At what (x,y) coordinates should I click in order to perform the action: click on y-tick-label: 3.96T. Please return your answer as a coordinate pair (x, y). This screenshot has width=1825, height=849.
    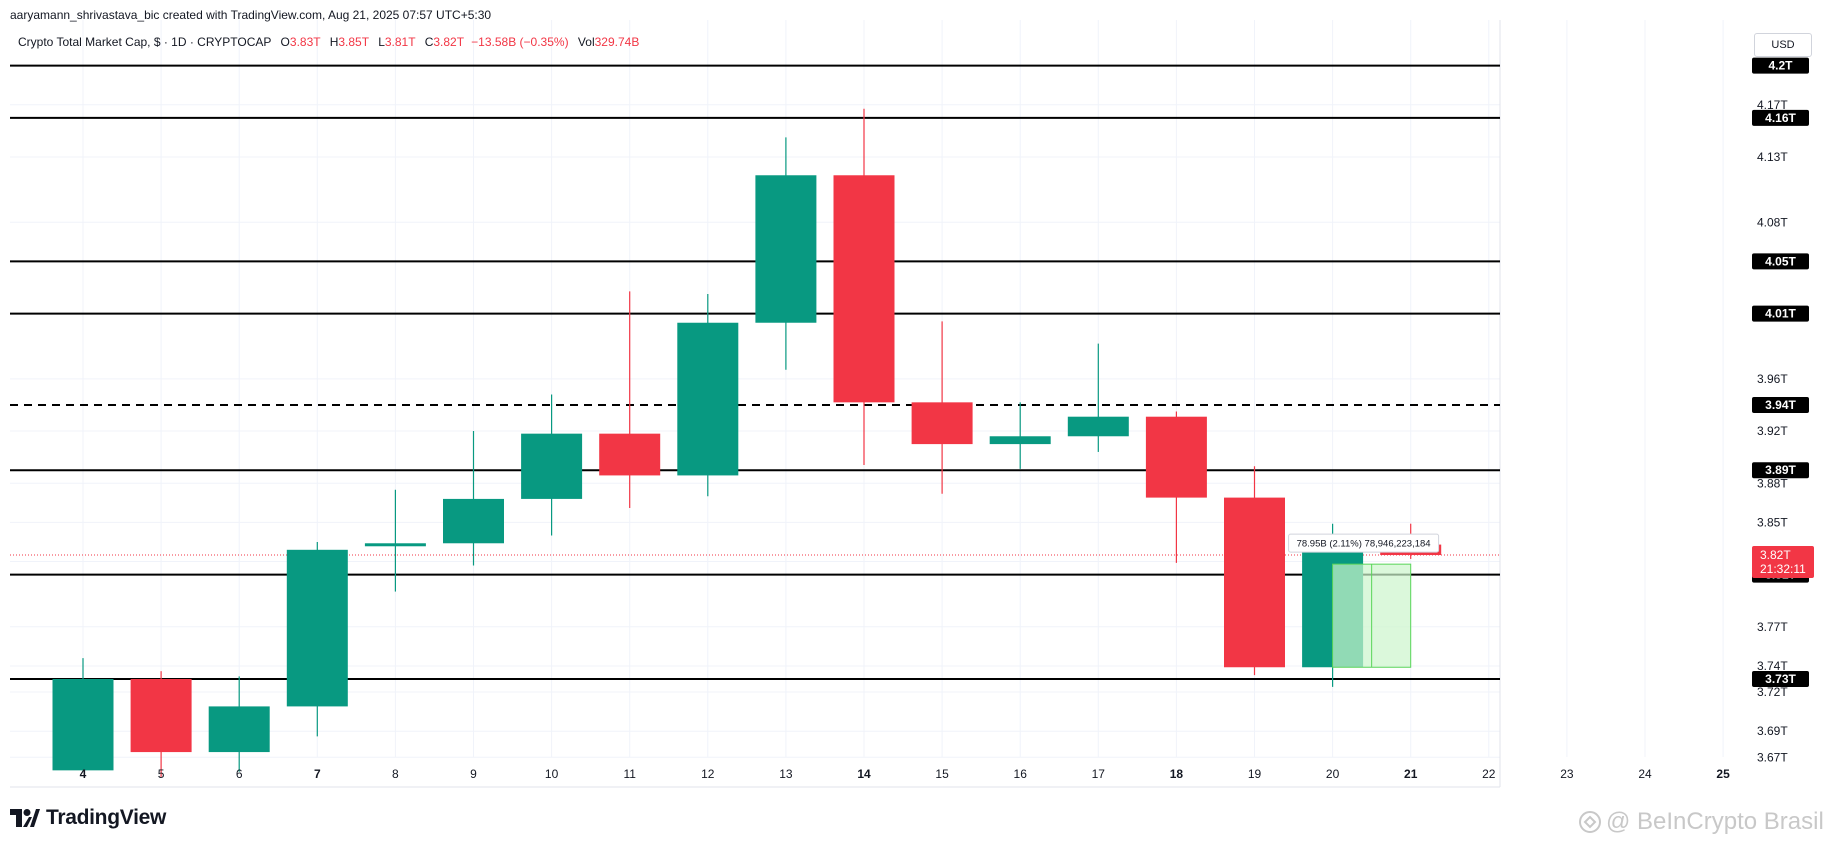
    Looking at the image, I should click on (1772, 379).